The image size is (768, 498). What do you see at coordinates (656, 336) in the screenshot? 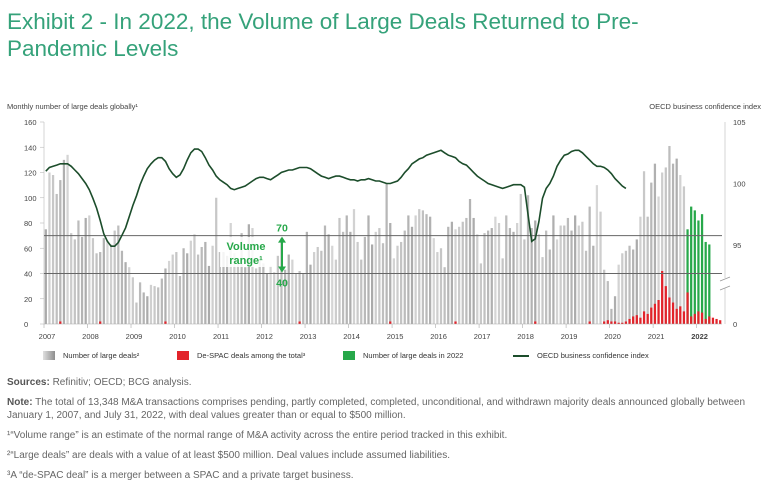
I see `x-axis-year-label: 2021` at bounding box center [656, 336].